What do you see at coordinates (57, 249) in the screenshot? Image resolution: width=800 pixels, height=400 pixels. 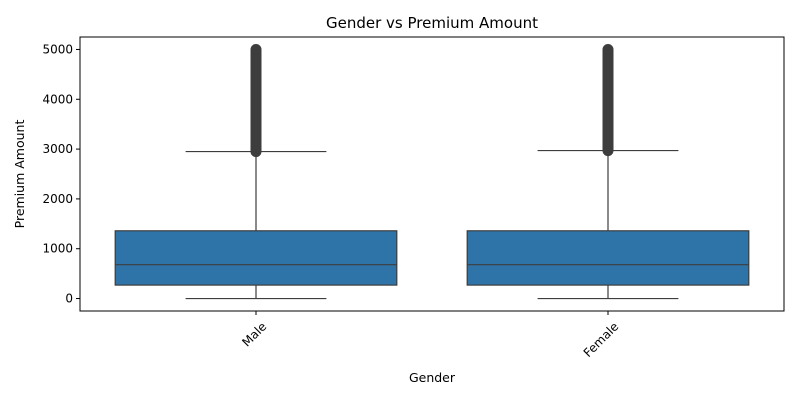 I see `y-tick-label: 1000` at bounding box center [57, 249].